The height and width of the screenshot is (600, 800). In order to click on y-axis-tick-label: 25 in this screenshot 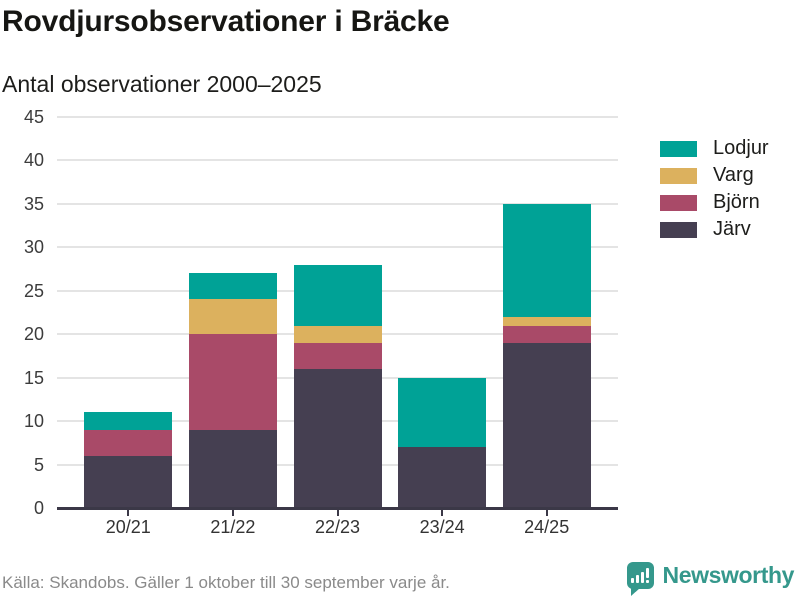, I will do `click(33, 290)`.